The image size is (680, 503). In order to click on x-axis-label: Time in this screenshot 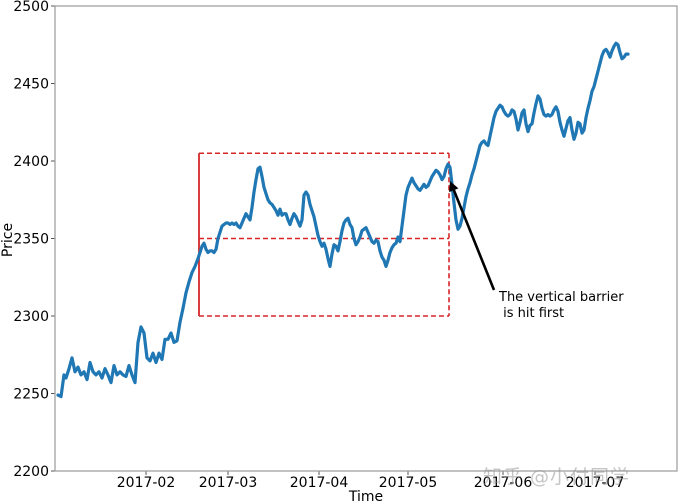, I will do `click(365, 496)`.